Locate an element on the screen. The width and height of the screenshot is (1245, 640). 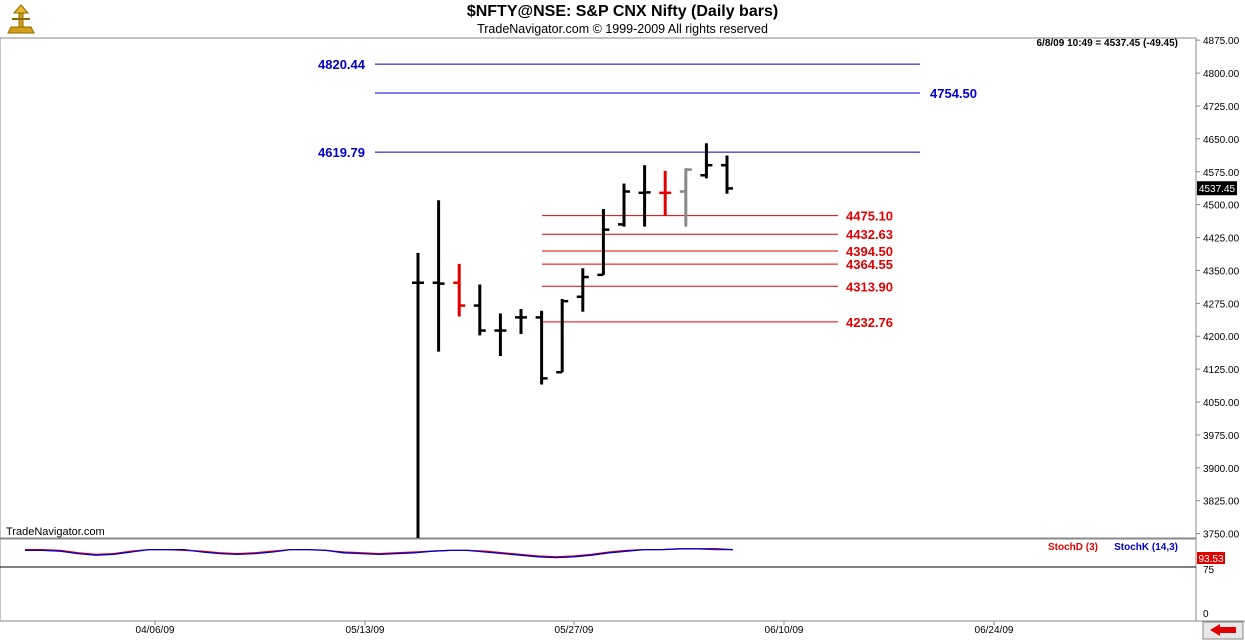
left-arrow-icon is located at coordinates (1223, 630).